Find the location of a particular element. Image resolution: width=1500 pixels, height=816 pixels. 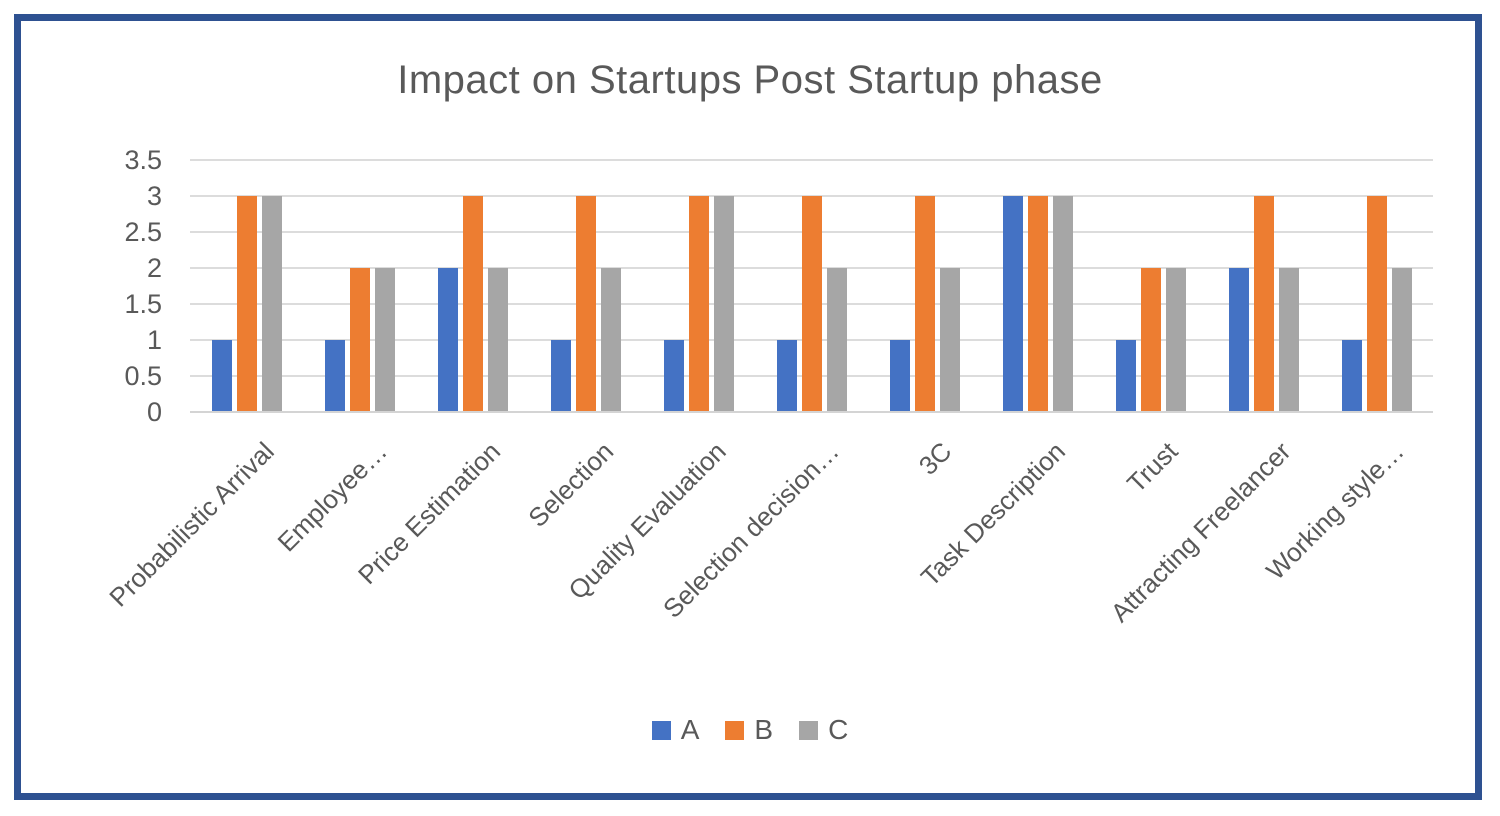

gridline is located at coordinates (811, 160).